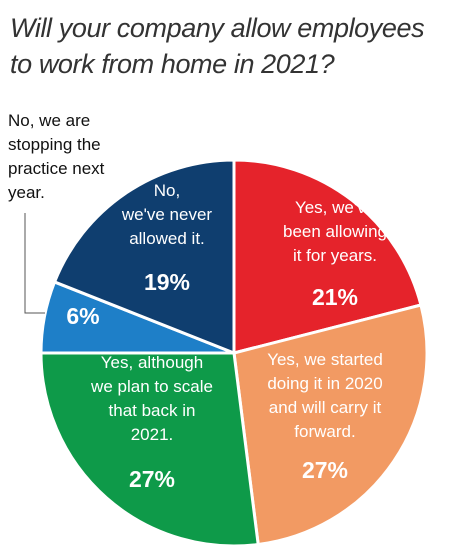 The image size is (450, 554). Describe the element at coordinates (217, 28) in the screenshot. I see `chart-title-line-1: Will your company allow employees` at that location.